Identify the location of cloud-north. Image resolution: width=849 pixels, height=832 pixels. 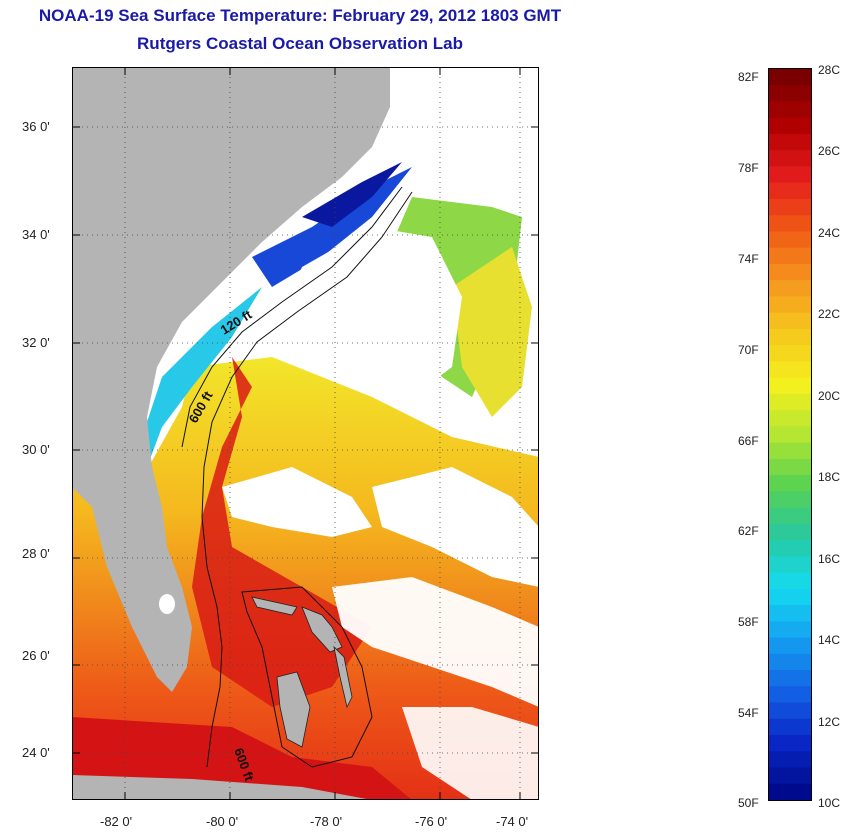
(367, 312).